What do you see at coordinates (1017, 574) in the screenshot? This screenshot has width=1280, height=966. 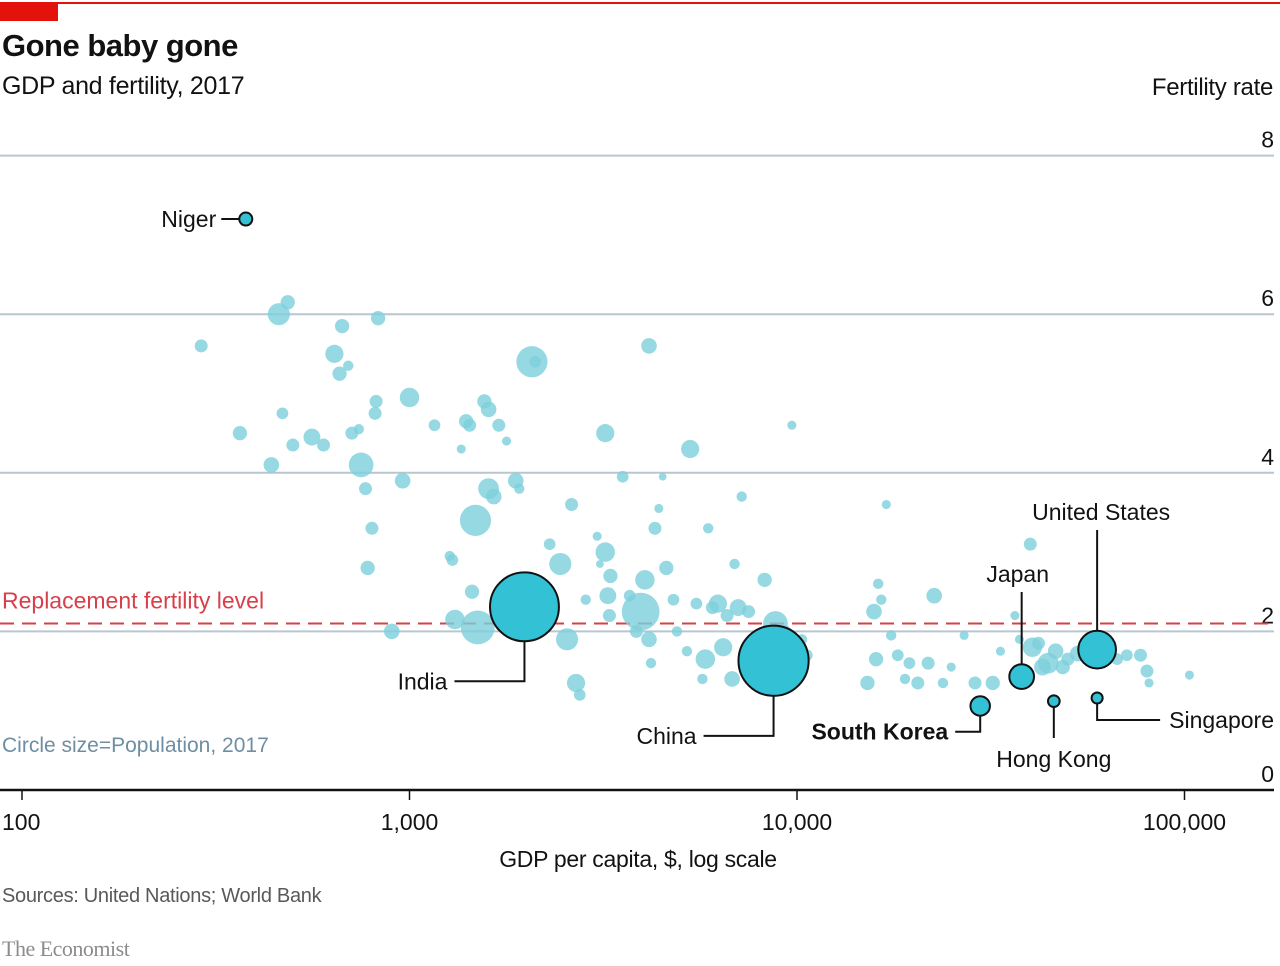 I see `label-japan: Japan` at bounding box center [1017, 574].